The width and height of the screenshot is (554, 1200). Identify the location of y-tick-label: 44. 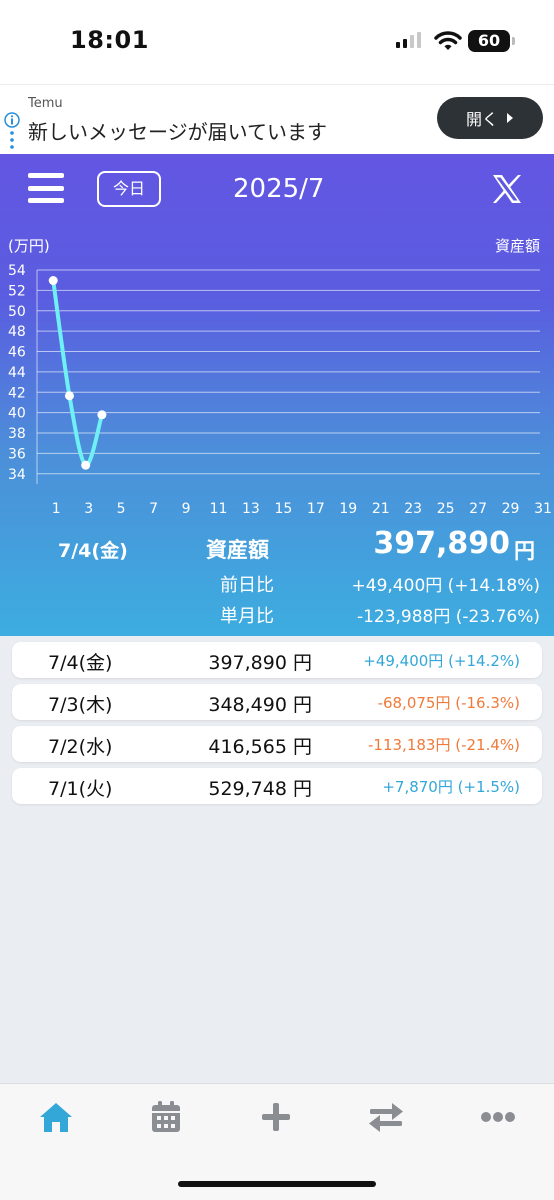
(17, 373).